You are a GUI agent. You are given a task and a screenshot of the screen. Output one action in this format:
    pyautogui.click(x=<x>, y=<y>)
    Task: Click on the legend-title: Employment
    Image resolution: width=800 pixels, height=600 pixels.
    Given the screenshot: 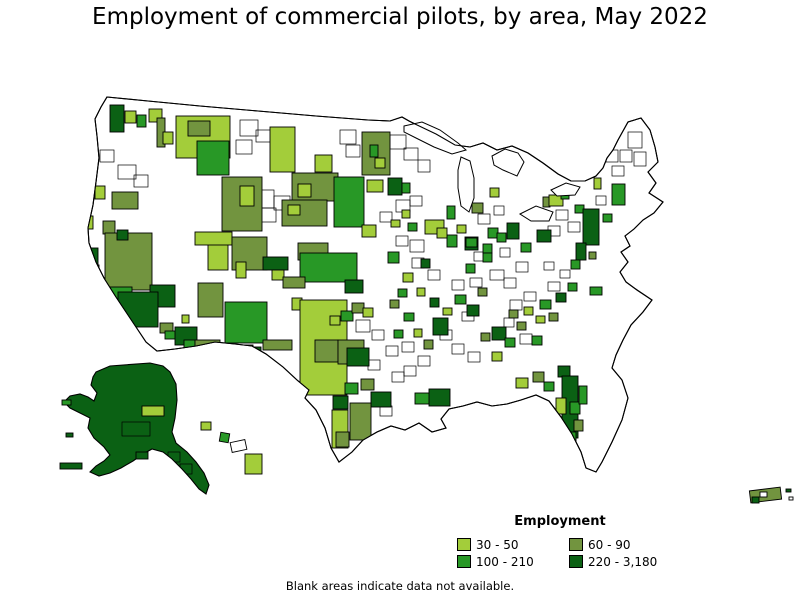 What is the action you would take?
    pyautogui.click(x=560, y=521)
    